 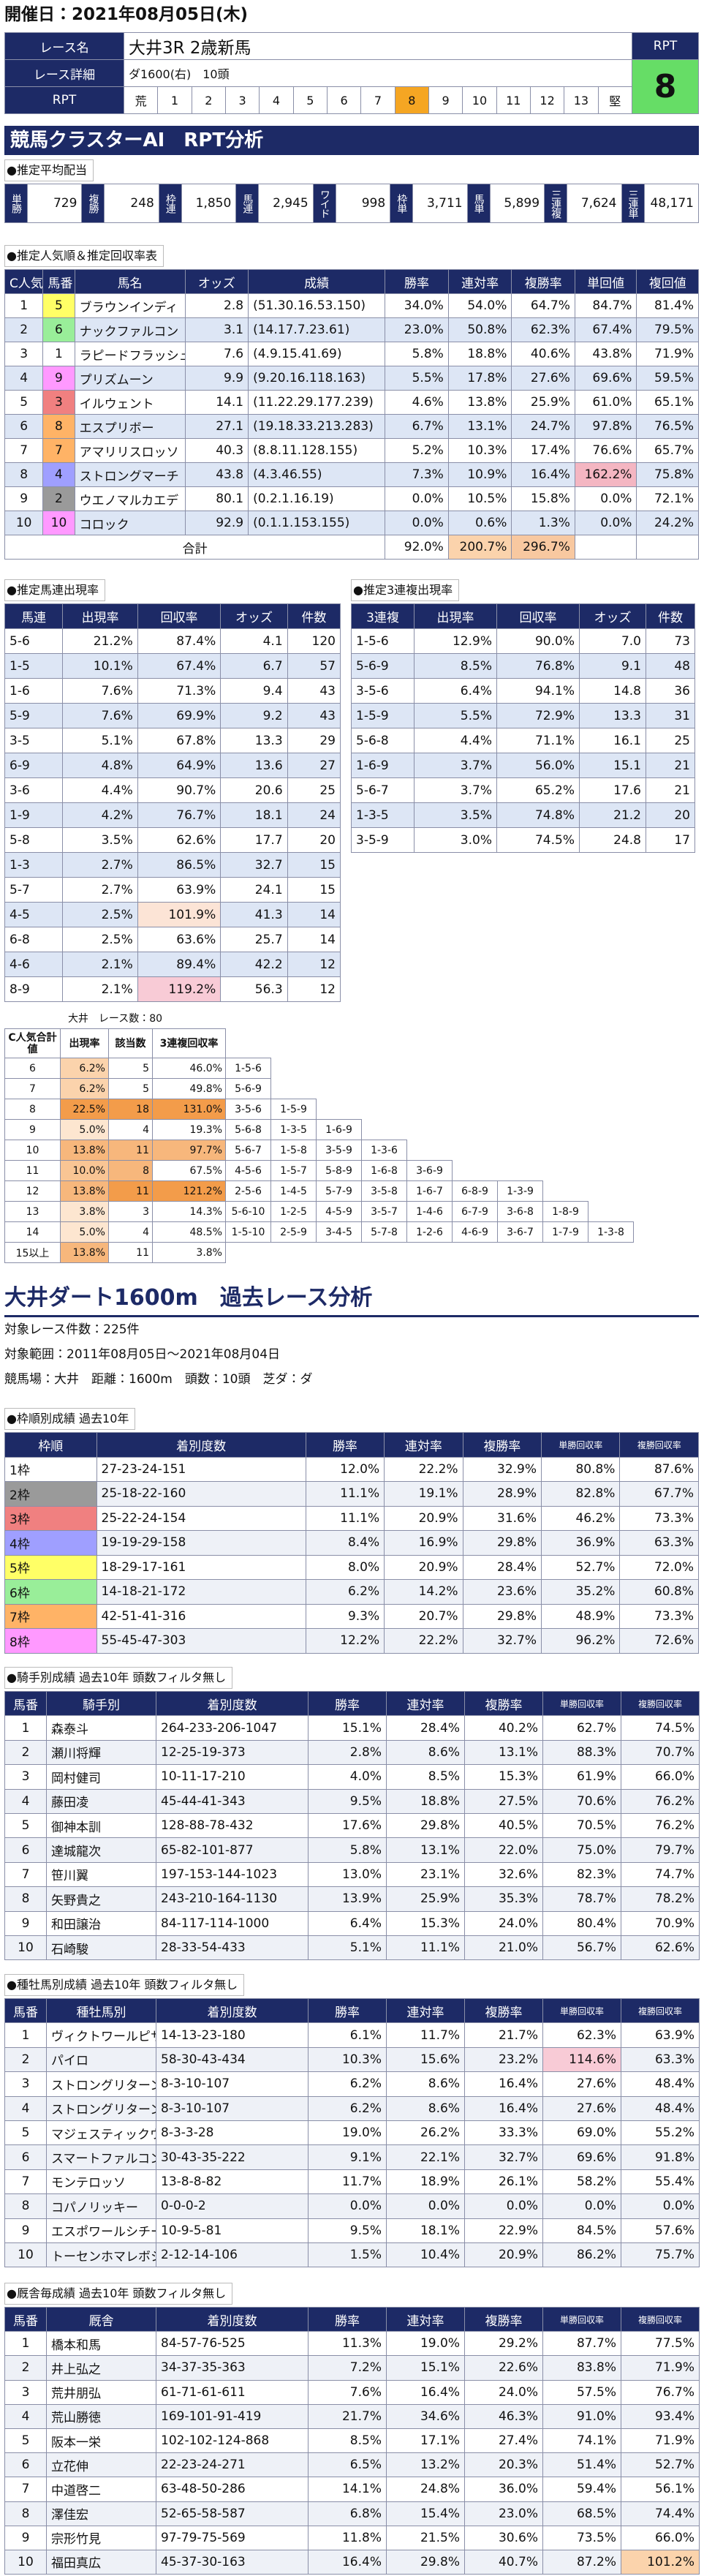 I want to click on column-header: オッズ, so click(x=612, y=616).